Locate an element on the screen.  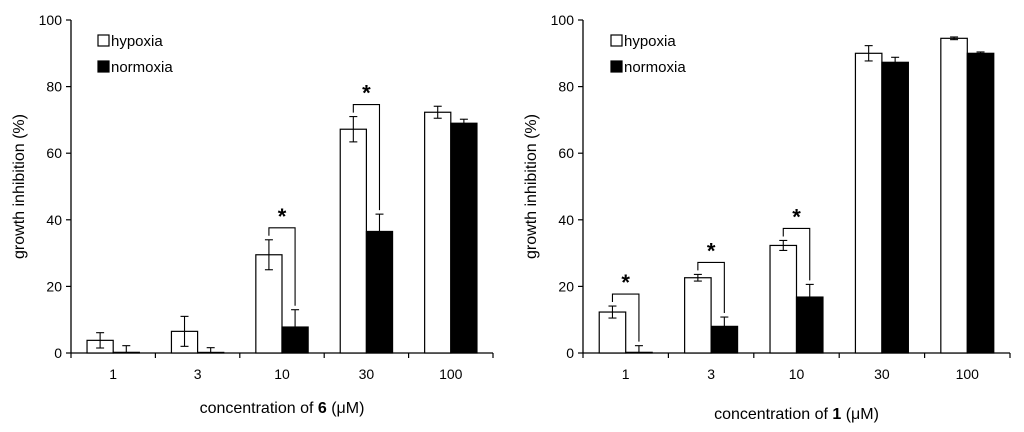
x-axis-label: concentration of 6 (μM) is located at coordinates (282, 408).